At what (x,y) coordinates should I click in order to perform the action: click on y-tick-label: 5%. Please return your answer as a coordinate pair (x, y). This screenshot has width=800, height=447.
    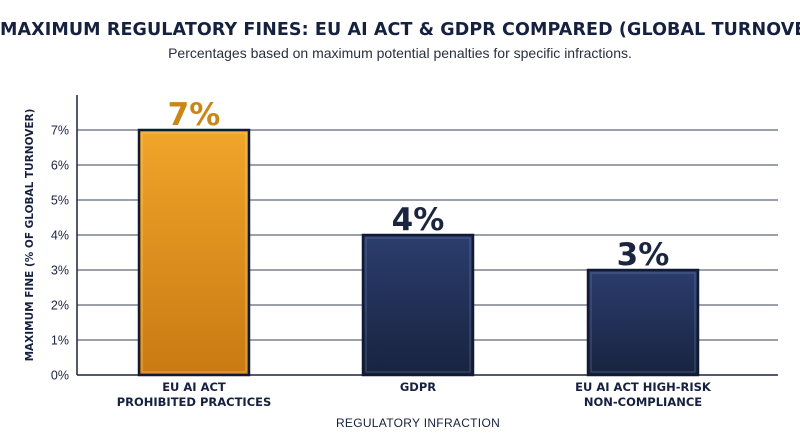
    Looking at the image, I should click on (60, 201).